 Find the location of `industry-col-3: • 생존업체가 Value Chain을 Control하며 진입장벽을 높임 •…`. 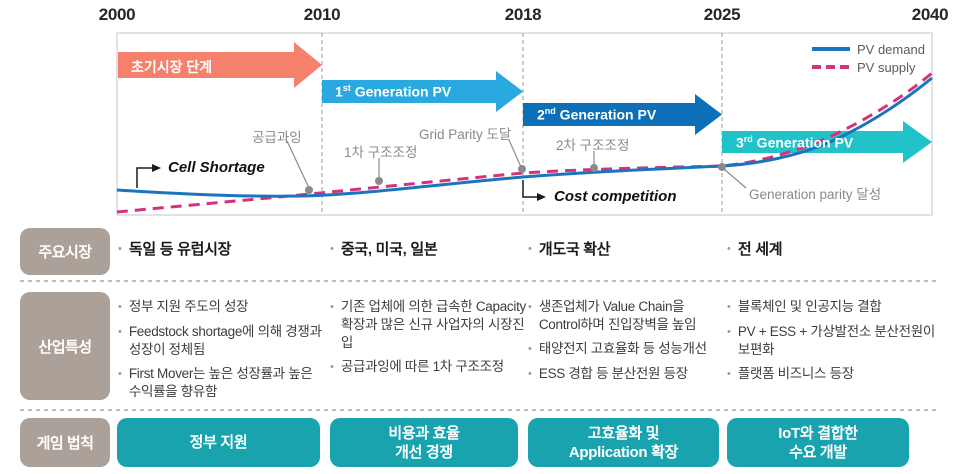

industry-col-3: • 생존업체가 Value Chain을 Control하며 진입장벽을 높임 •… is located at coordinates (628, 344).